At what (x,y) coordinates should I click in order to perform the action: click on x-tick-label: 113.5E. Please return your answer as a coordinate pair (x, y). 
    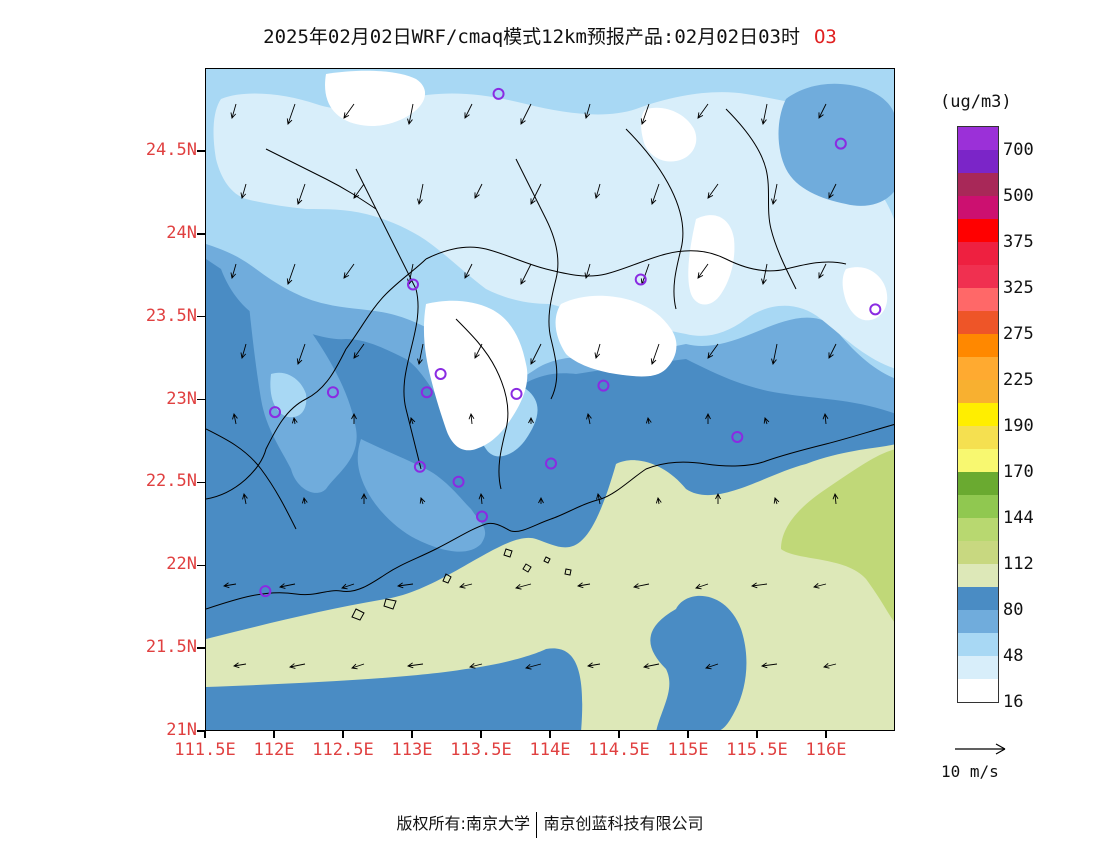
    Looking at the image, I should click on (481, 750).